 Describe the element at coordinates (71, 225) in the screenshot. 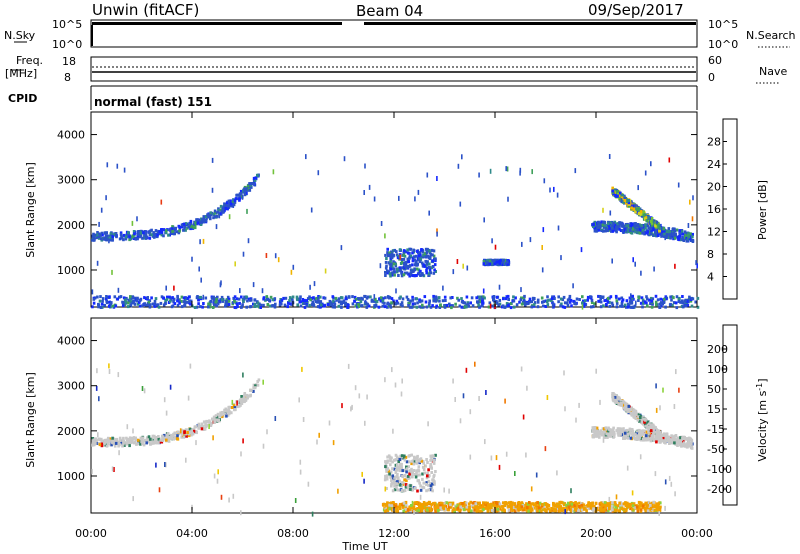

I see `ytick-label-1: 2000` at that location.